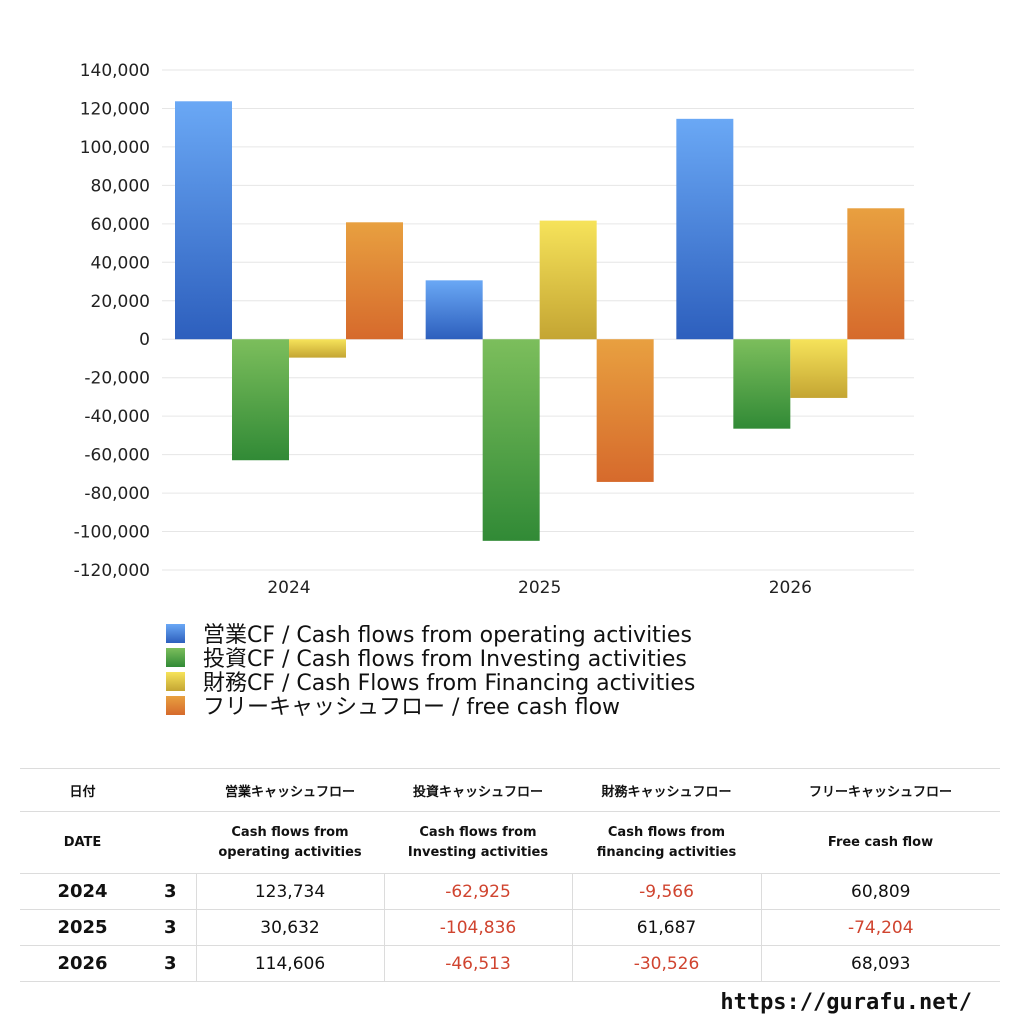 This screenshot has height=1024, width=1024. I want to click on table-row: 2024 3 123,734 -62,925 -9,566 60,809, so click(510, 891).